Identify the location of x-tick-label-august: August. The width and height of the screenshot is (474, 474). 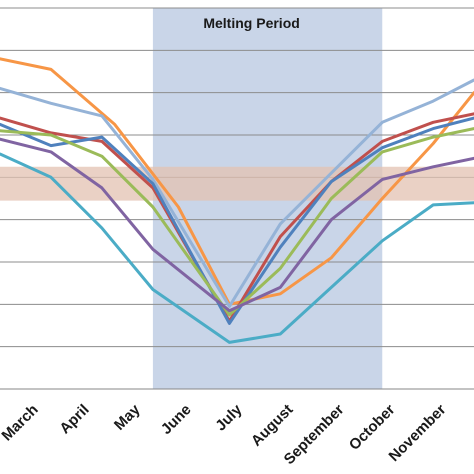
(272, 425).